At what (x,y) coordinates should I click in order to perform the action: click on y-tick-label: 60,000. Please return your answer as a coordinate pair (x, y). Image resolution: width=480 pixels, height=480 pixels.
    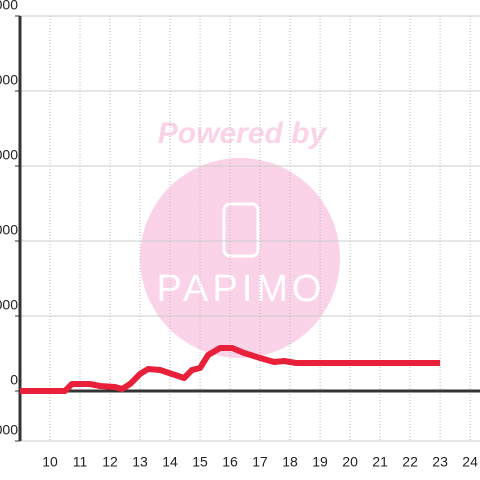
    Looking at the image, I should click on (9, 230).